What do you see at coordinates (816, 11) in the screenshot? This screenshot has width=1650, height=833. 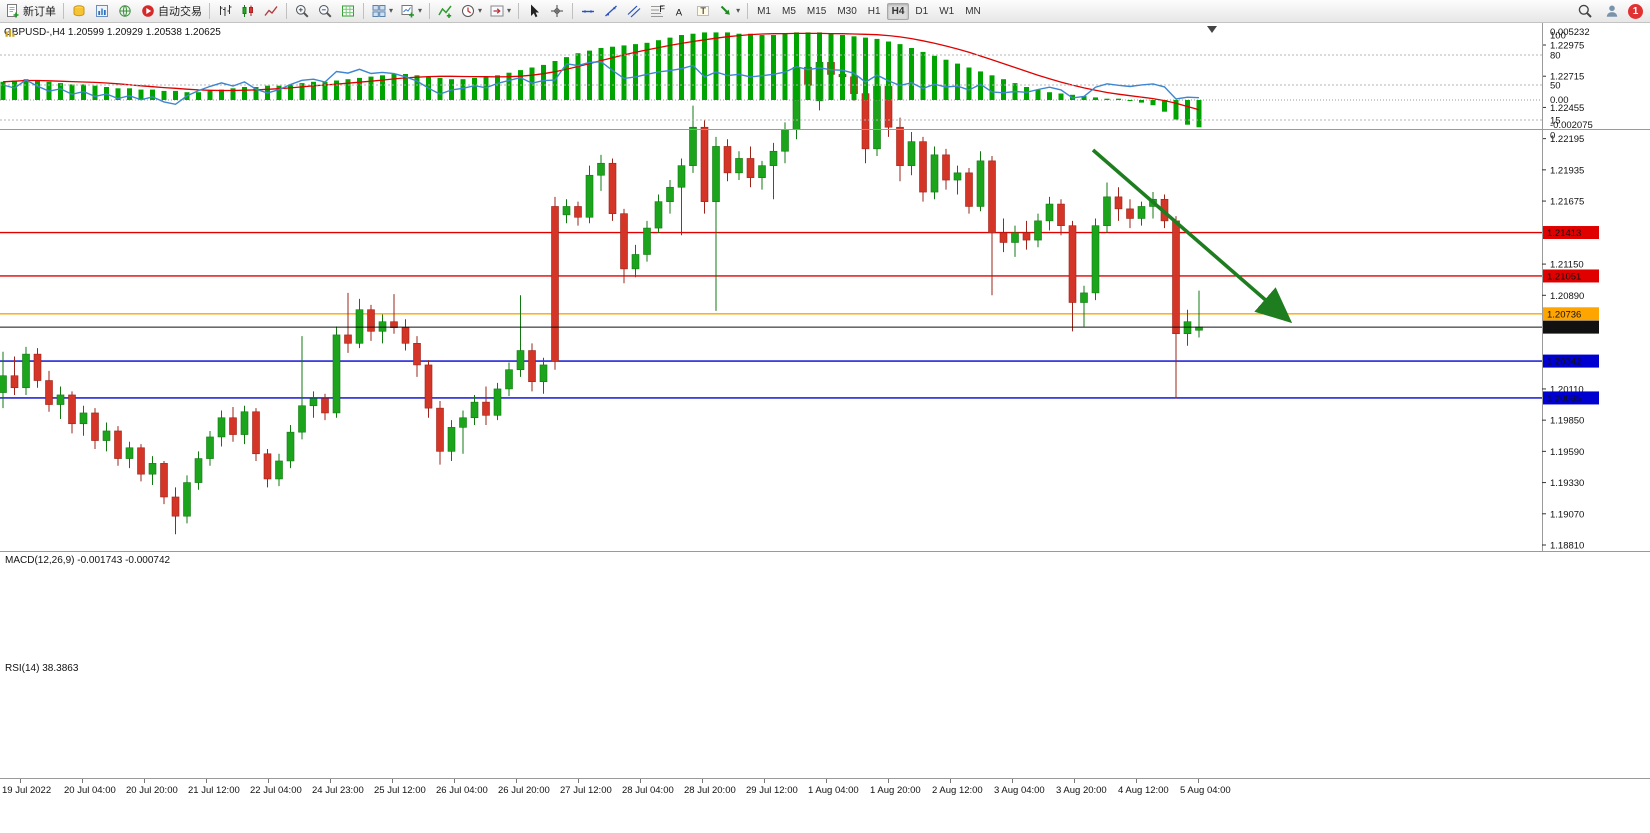 I see `timeframe-m15: M15` at bounding box center [816, 11].